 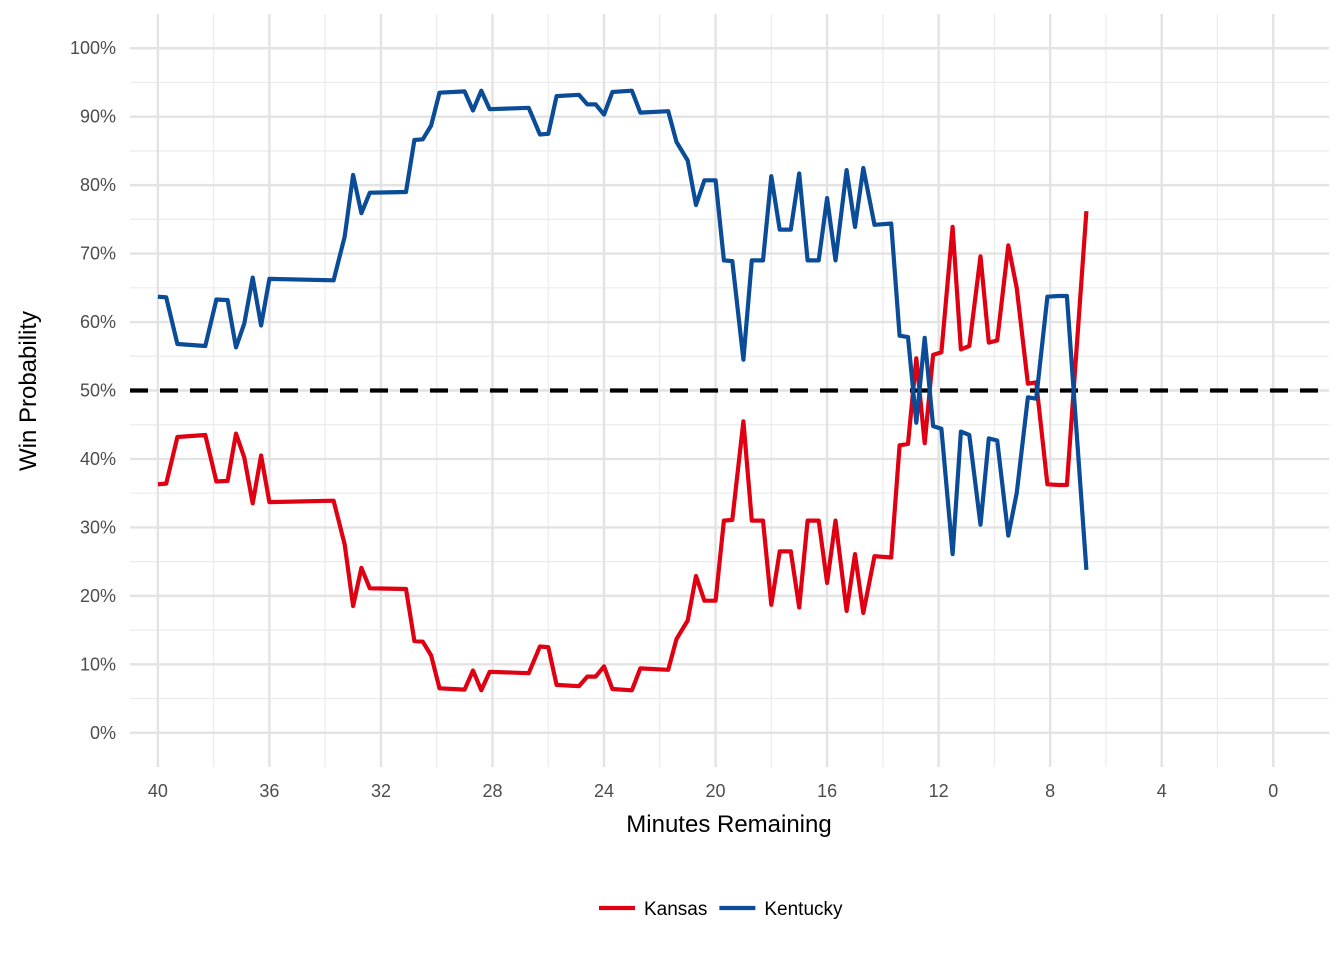 What do you see at coordinates (98, 391) in the screenshot?
I see `y-tick-label: 50%` at bounding box center [98, 391].